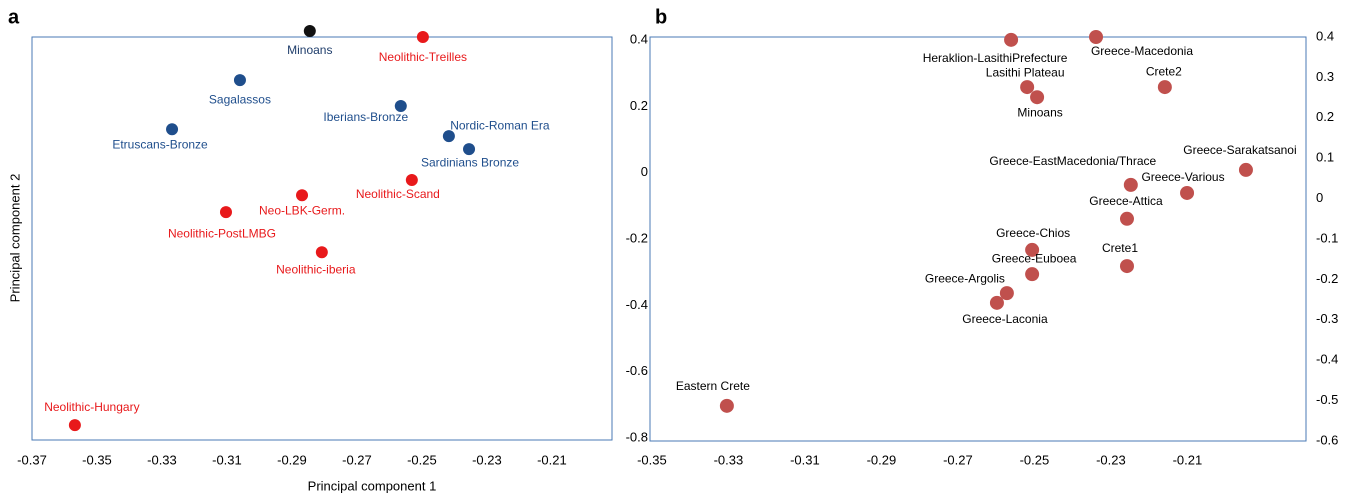 Image resolution: width=1359 pixels, height=495 pixels. What do you see at coordinates (14, 238) in the screenshot?
I see `y-axis-title: Principal component 2` at bounding box center [14, 238].